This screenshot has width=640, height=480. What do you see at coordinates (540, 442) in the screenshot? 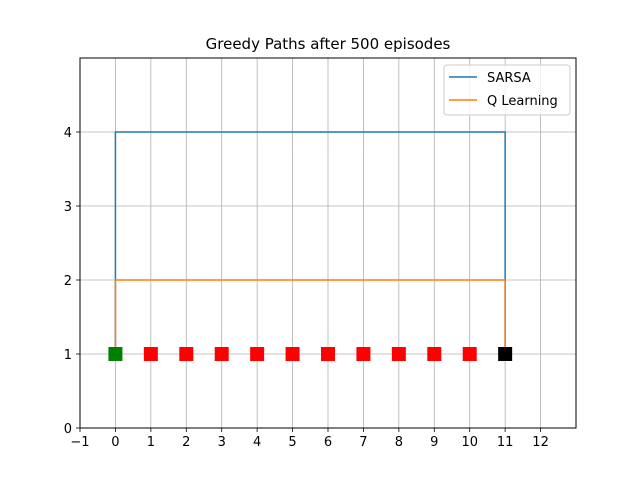
I see `x-tick-label-13: 12` at bounding box center [540, 442].